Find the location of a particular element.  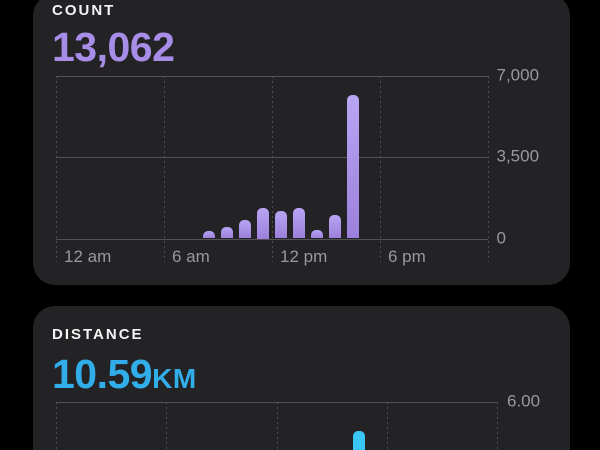

bar-10am is located at coordinates (245, 229).